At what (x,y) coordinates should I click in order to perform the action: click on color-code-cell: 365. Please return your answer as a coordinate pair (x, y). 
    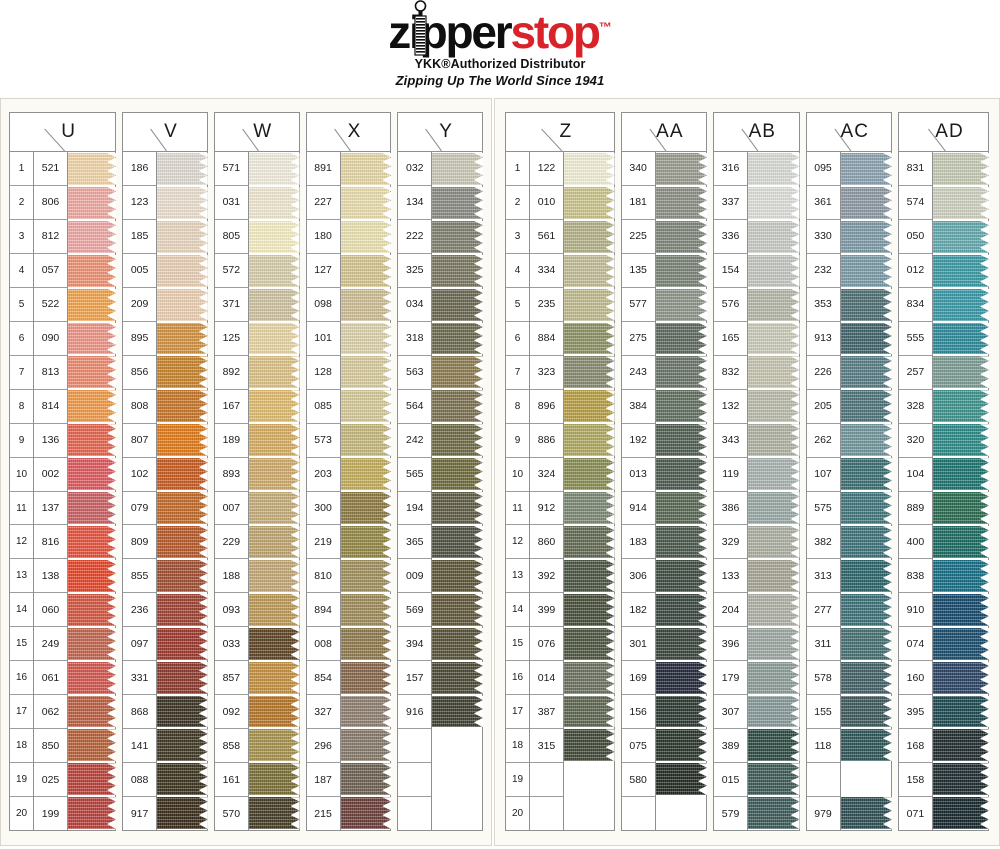
    Looking at the image, I should click on (415, 542).